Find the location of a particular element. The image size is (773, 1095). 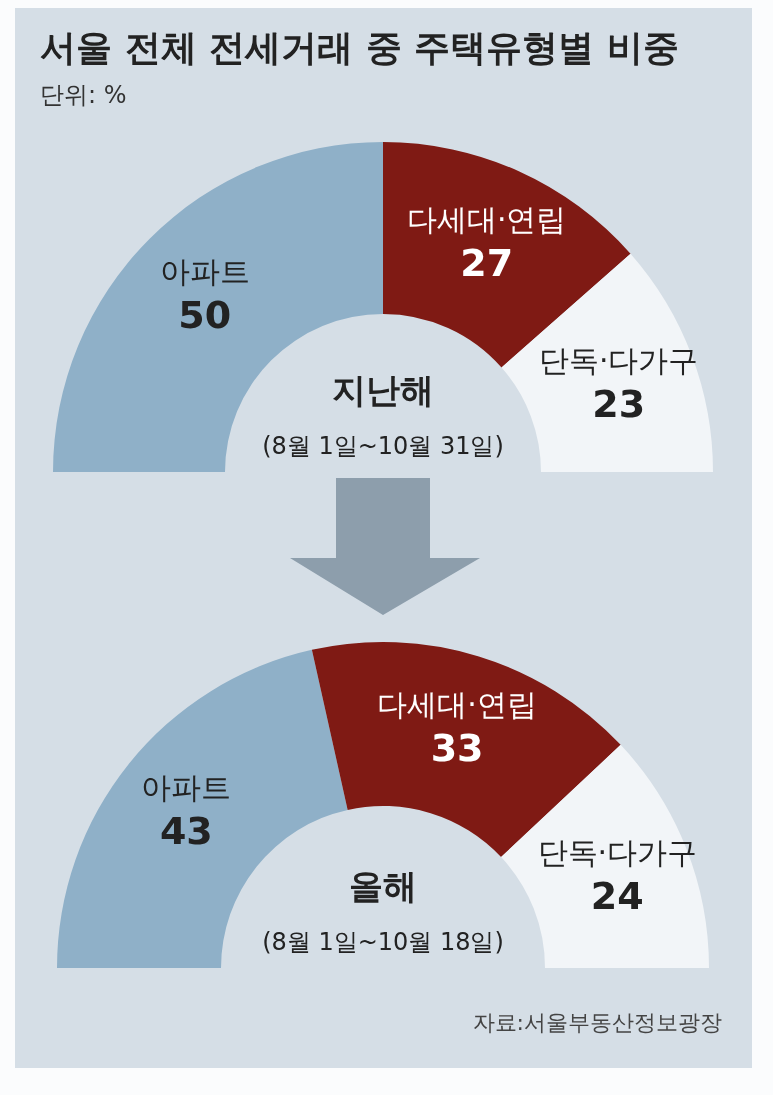

text: 자료:서울부동산정보광장 is located at coordinates (597, 1022).